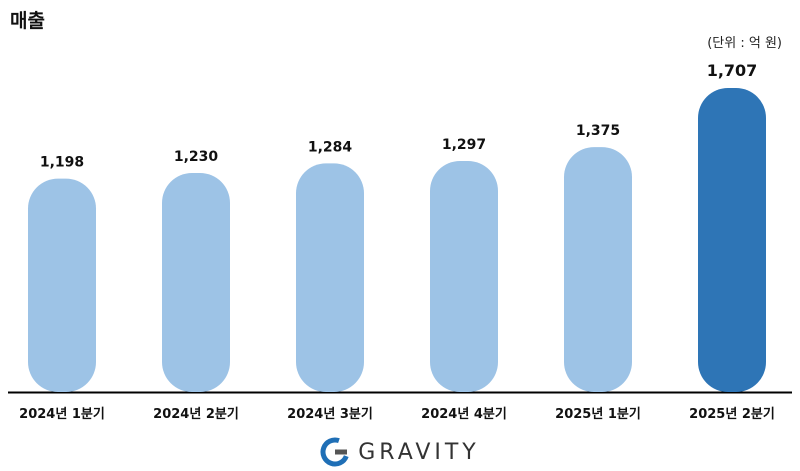  Describe the element at coordinates (464, 414) in the screenshot. I see `category-label-4: 2024년 4분기` at that location.